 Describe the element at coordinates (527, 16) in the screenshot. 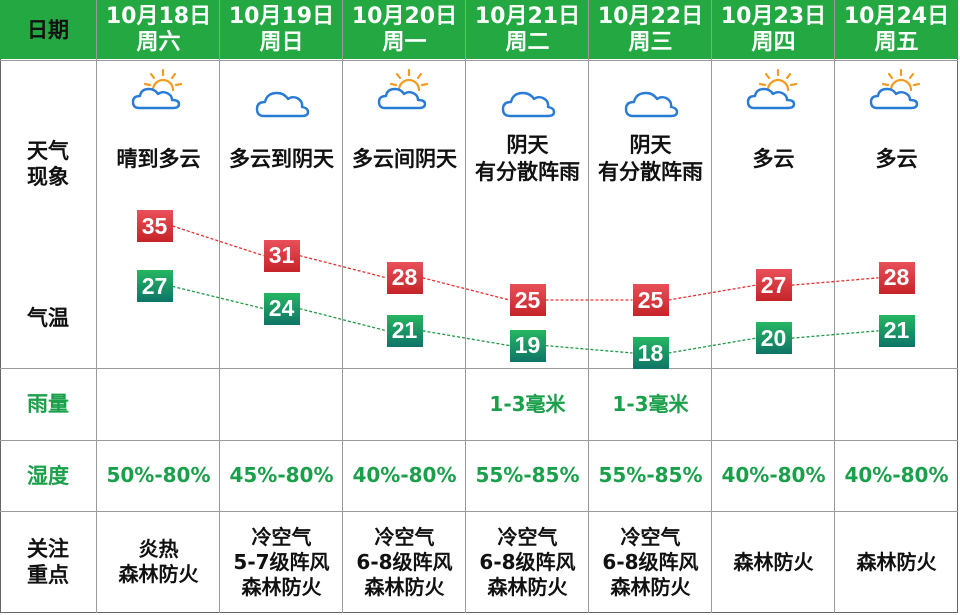

I see `header-date: 10月21日` at that location.